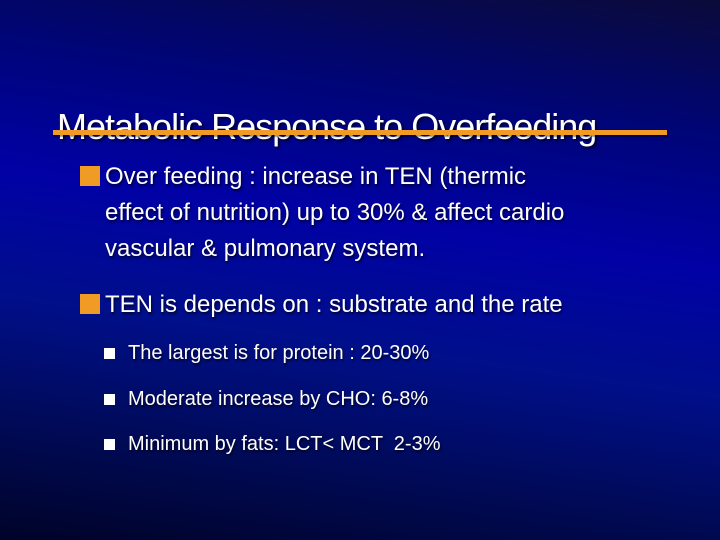 The width and height of the screenshot is (720, 540). What do you see at coordinates (316, 176) in the screenshot?
I see `bullet-text-line: Over feeding : increase in TEN (thermic` at bounding box center [316, 176].